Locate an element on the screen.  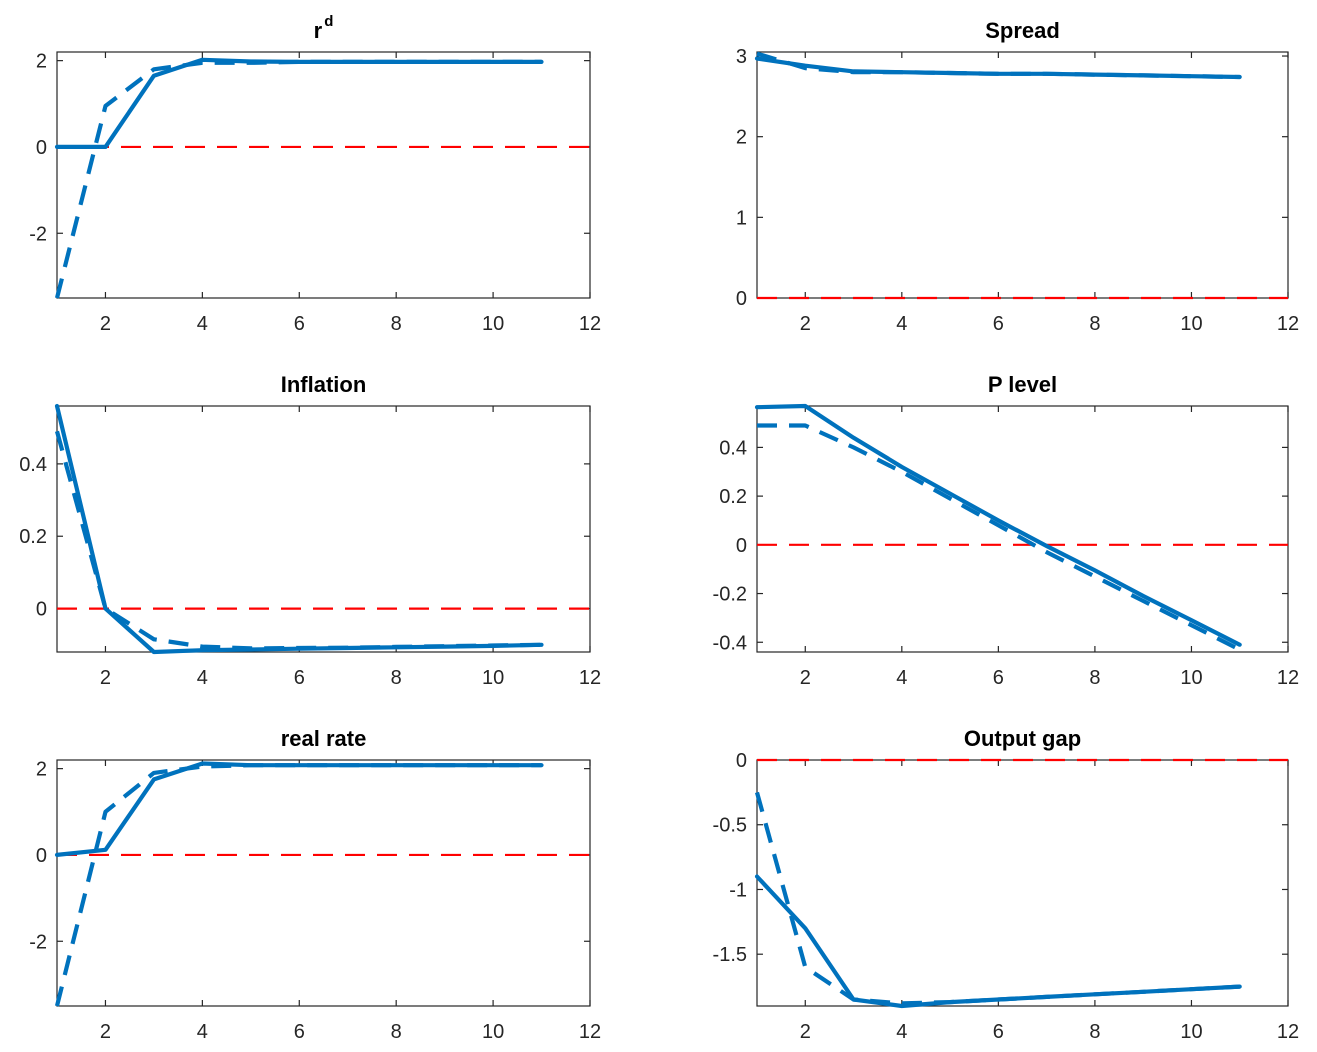
panel-title: Output gap is located at coordinates (1022, 738).